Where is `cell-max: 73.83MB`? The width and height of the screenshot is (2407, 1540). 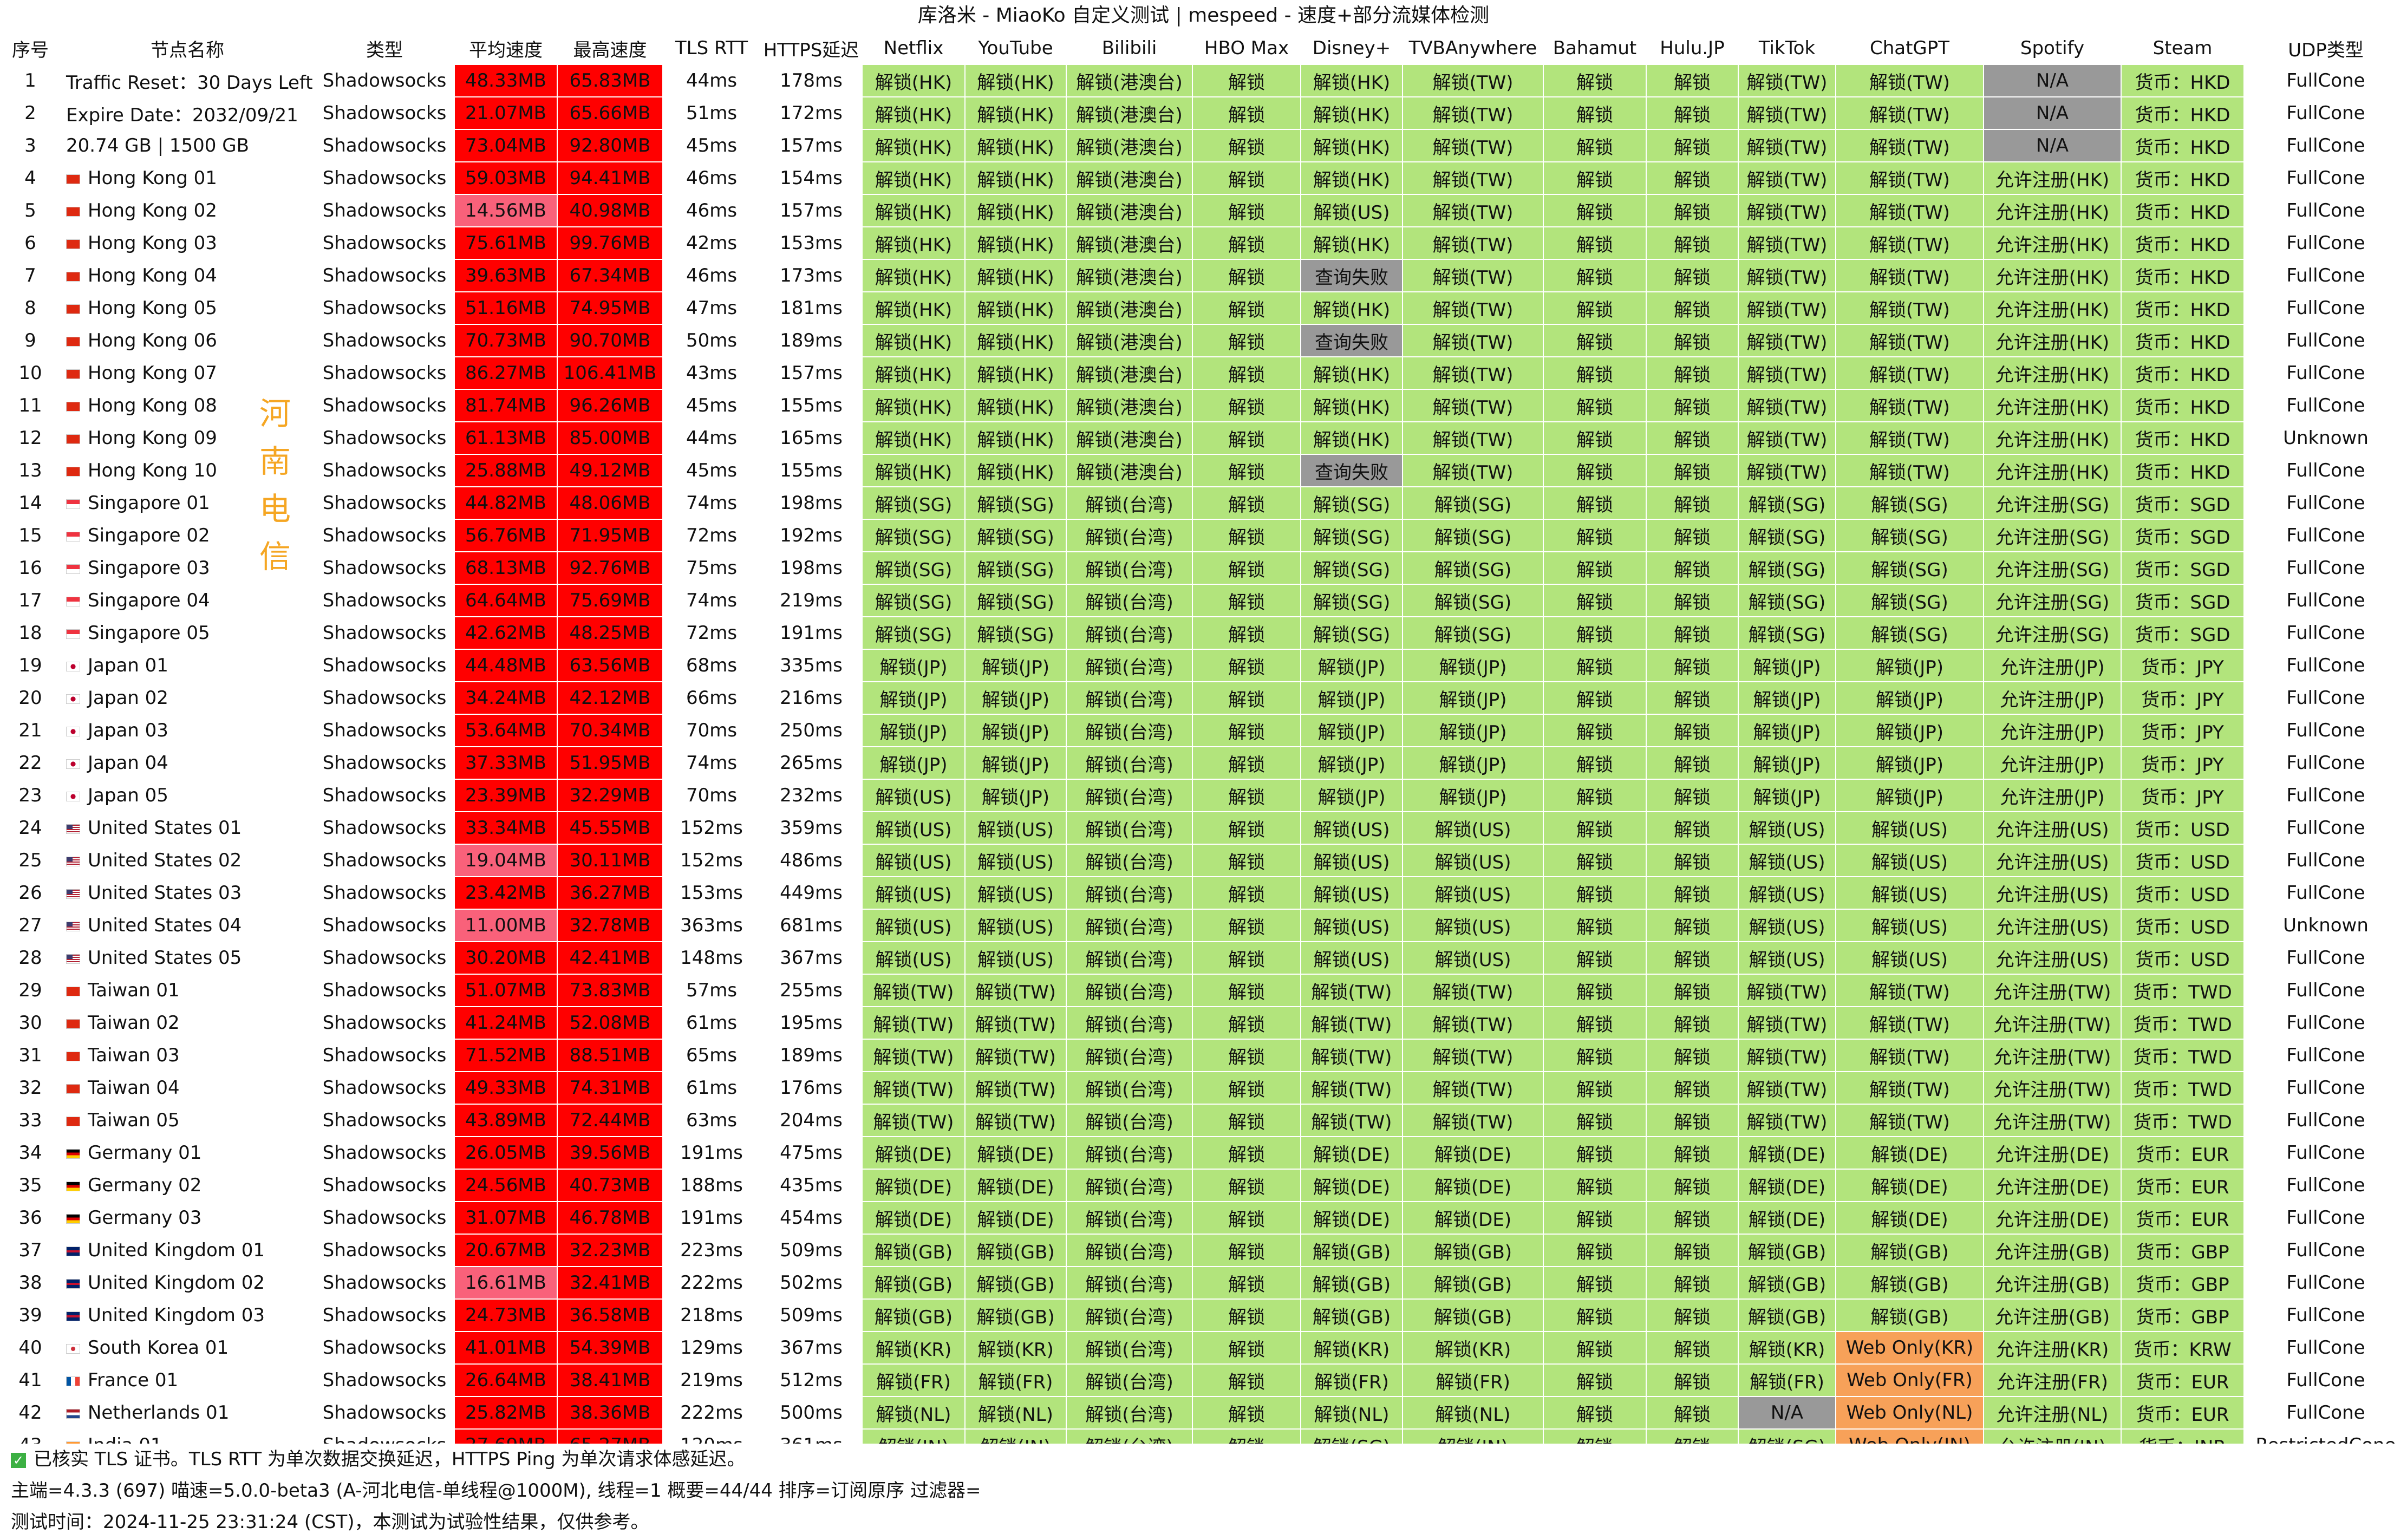
cell-max: 73.83MB is located at coordinates (610, 990).